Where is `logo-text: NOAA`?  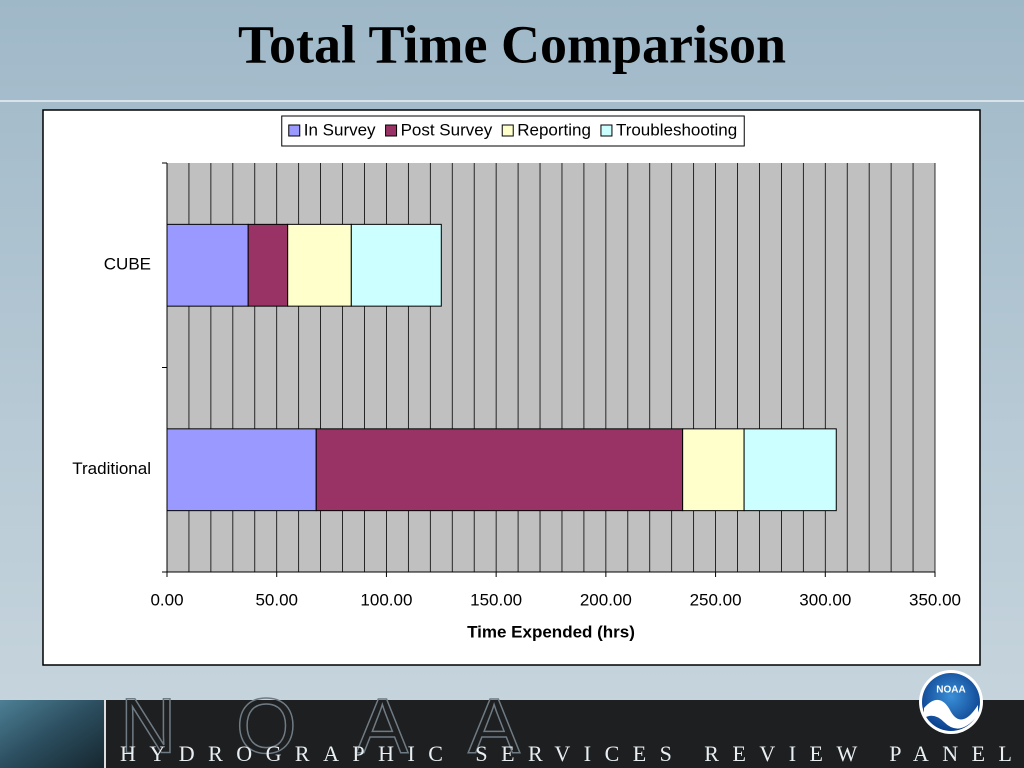
logo-text: NOAA is located at coordinates (950, 690).